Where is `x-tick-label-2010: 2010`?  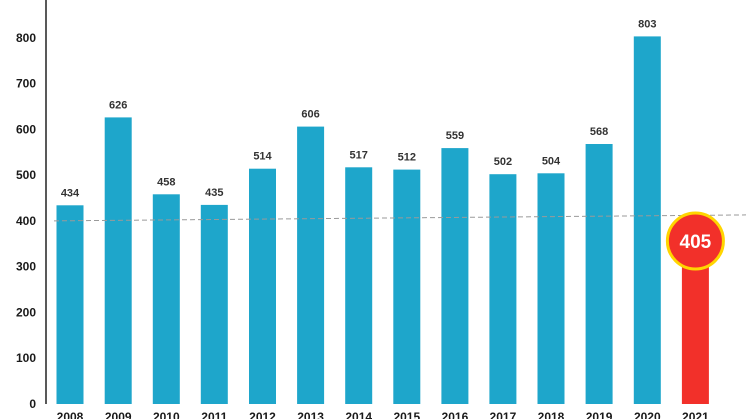
x-tick-label-2010: 2010 is located at coordinates (166, 414).